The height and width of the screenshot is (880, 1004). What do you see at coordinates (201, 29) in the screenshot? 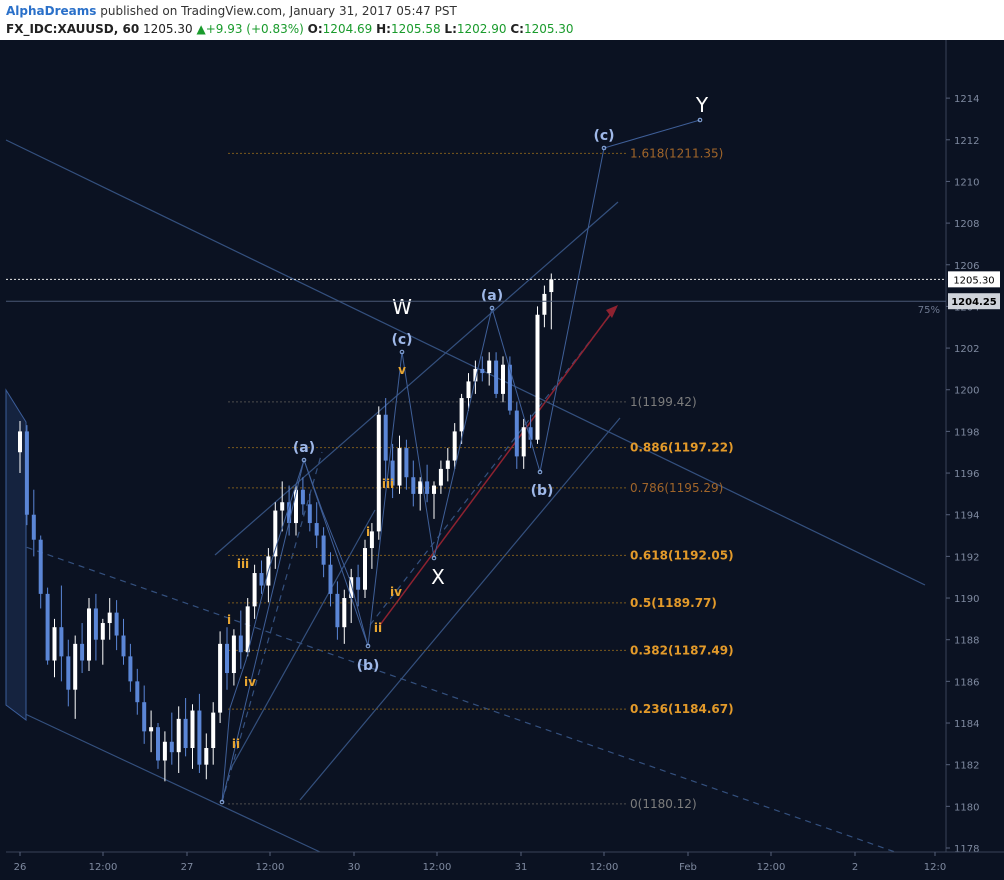
I see `up-arrow-icon: ▲` at bounding box center [201, 29].